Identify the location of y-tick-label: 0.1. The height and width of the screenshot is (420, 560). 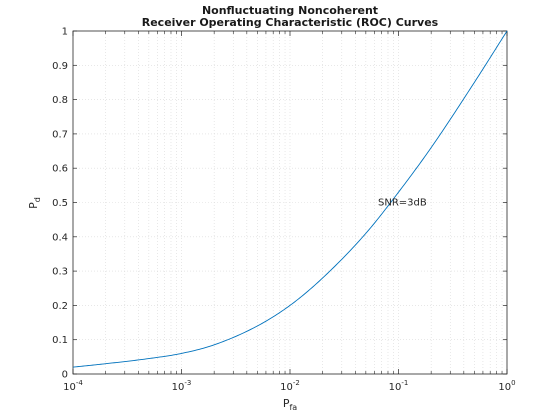
(60, 340).